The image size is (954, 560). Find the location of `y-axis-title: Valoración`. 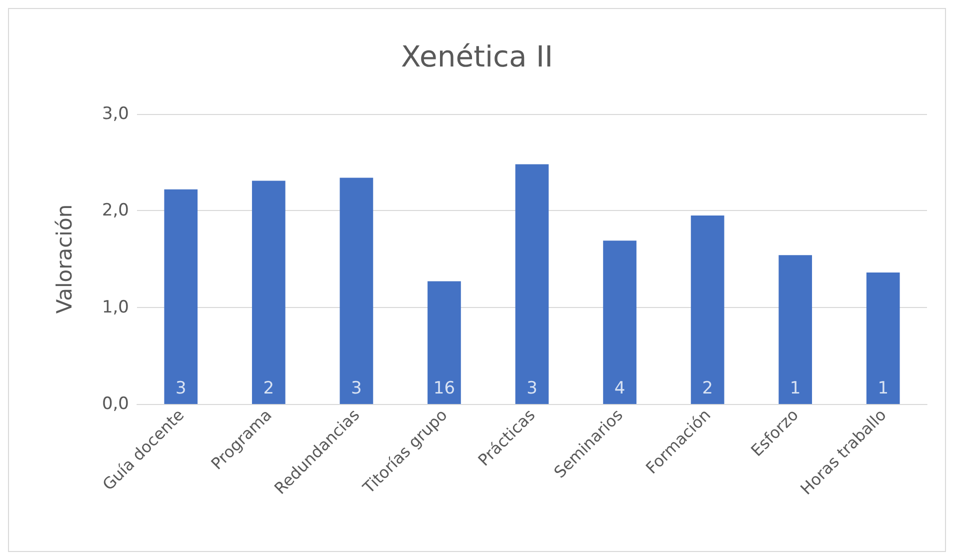

y-axis-title: Valoración is located at coordinates (64, 259).